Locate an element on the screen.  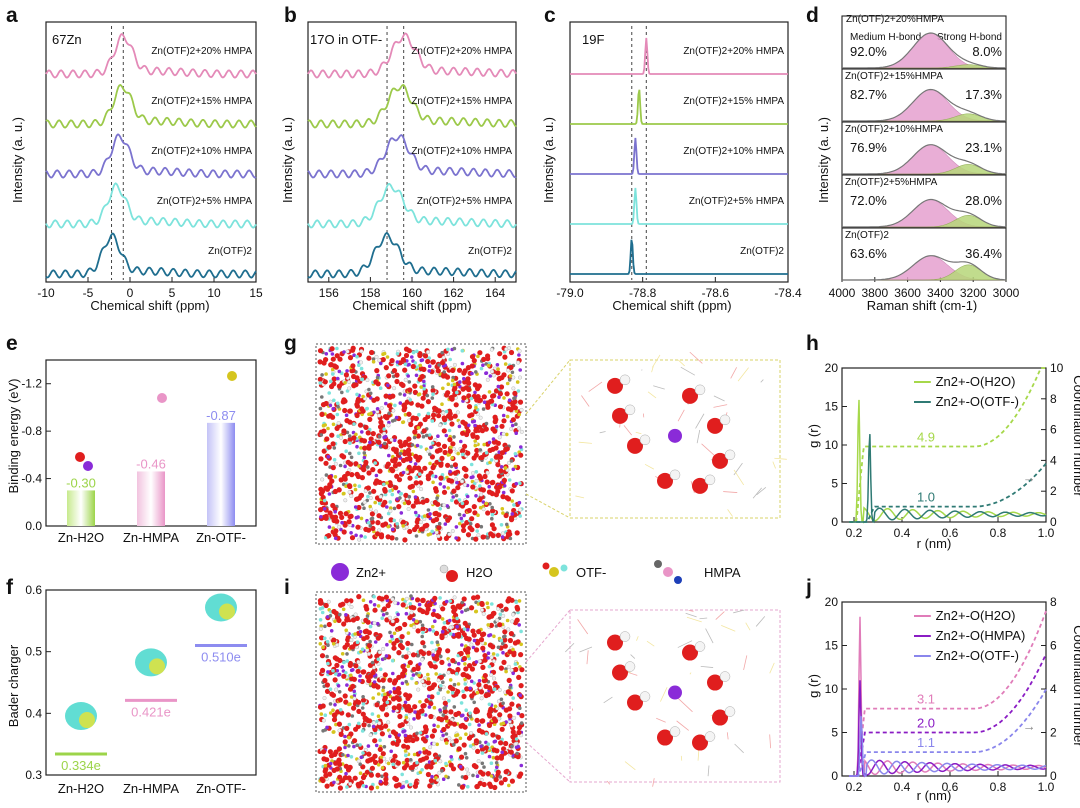
panel-j-xtick-label-1: 0.4 is located at coordinates (902, 787).